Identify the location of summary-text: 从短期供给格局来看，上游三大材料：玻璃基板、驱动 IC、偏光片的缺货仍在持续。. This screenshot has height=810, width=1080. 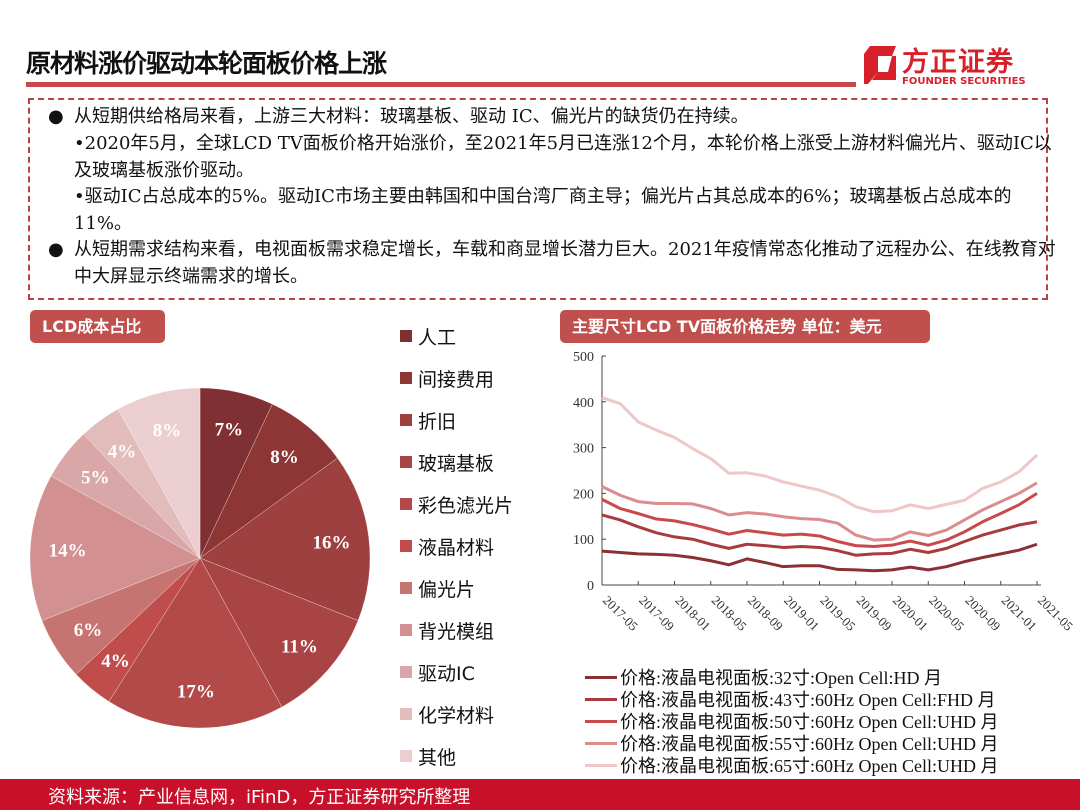
(411, 116).